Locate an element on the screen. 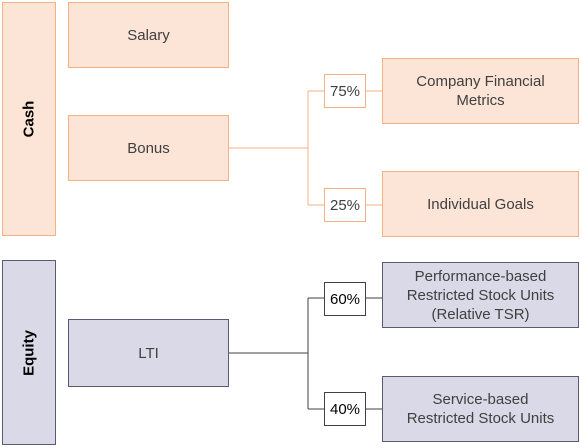 This screenshot has width=582, height=448. lti-percent-performance: 60% is located at coordinates (345, 299).